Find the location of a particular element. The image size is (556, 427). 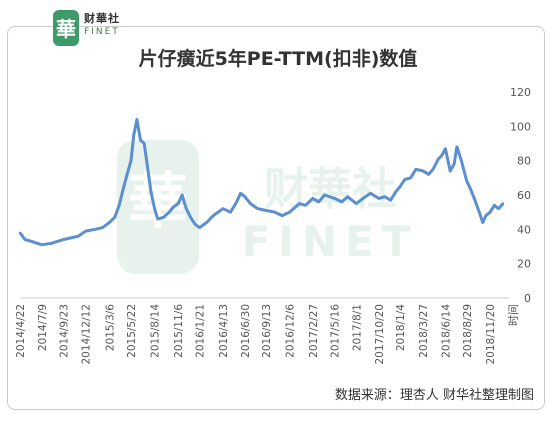

x-tick-label: 2014/7/9 is located at coordinates (43, 327).